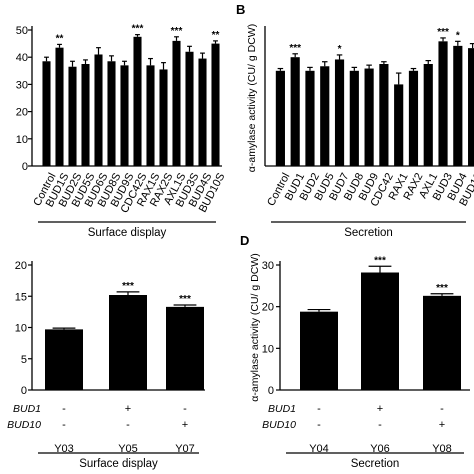 Image resolution: width=474 pixels, height=474 pixels. What do you see at coordinates (325, 116) in the screenshot?
I see `bar-bud5` at bounding box center [325, 116].